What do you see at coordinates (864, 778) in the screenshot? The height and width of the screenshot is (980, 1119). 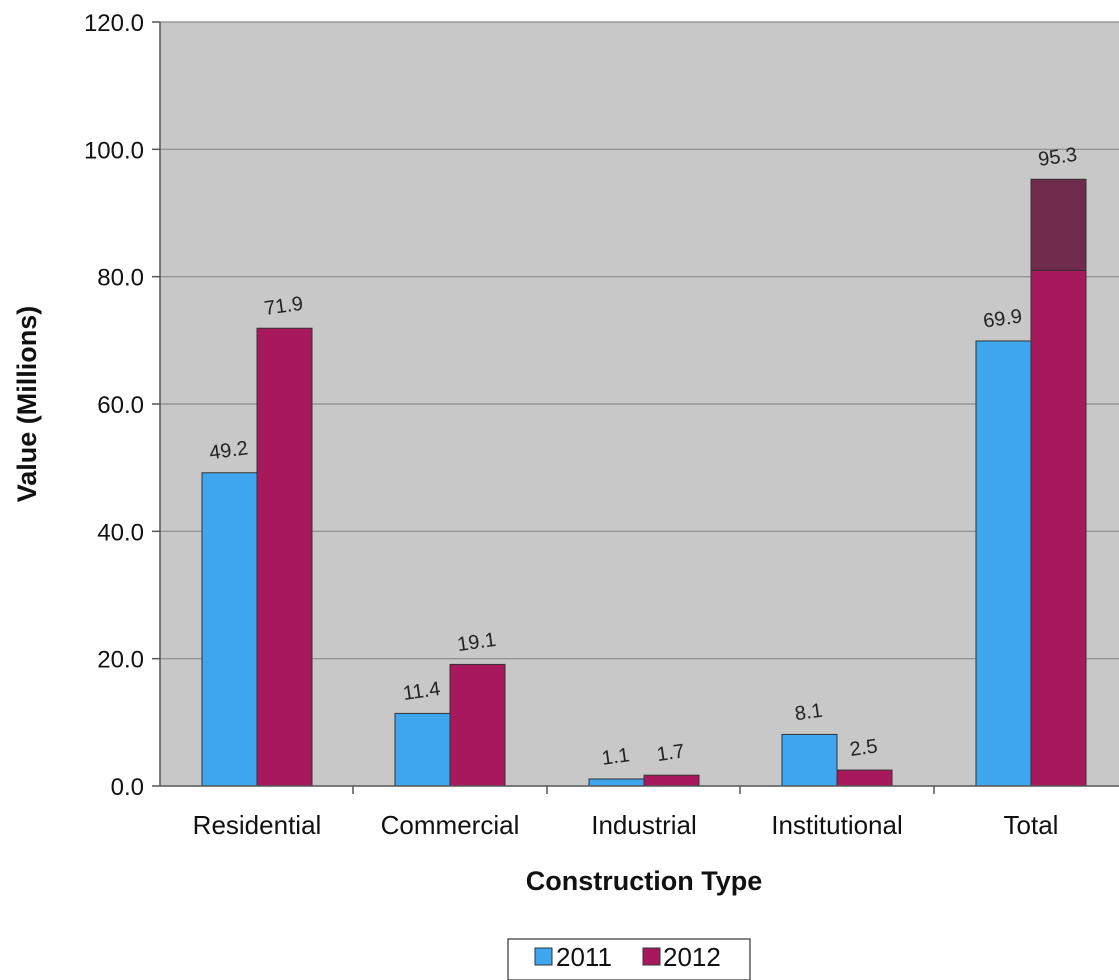 I see `bar-2012-institutional` at bounding box center [864, 778].